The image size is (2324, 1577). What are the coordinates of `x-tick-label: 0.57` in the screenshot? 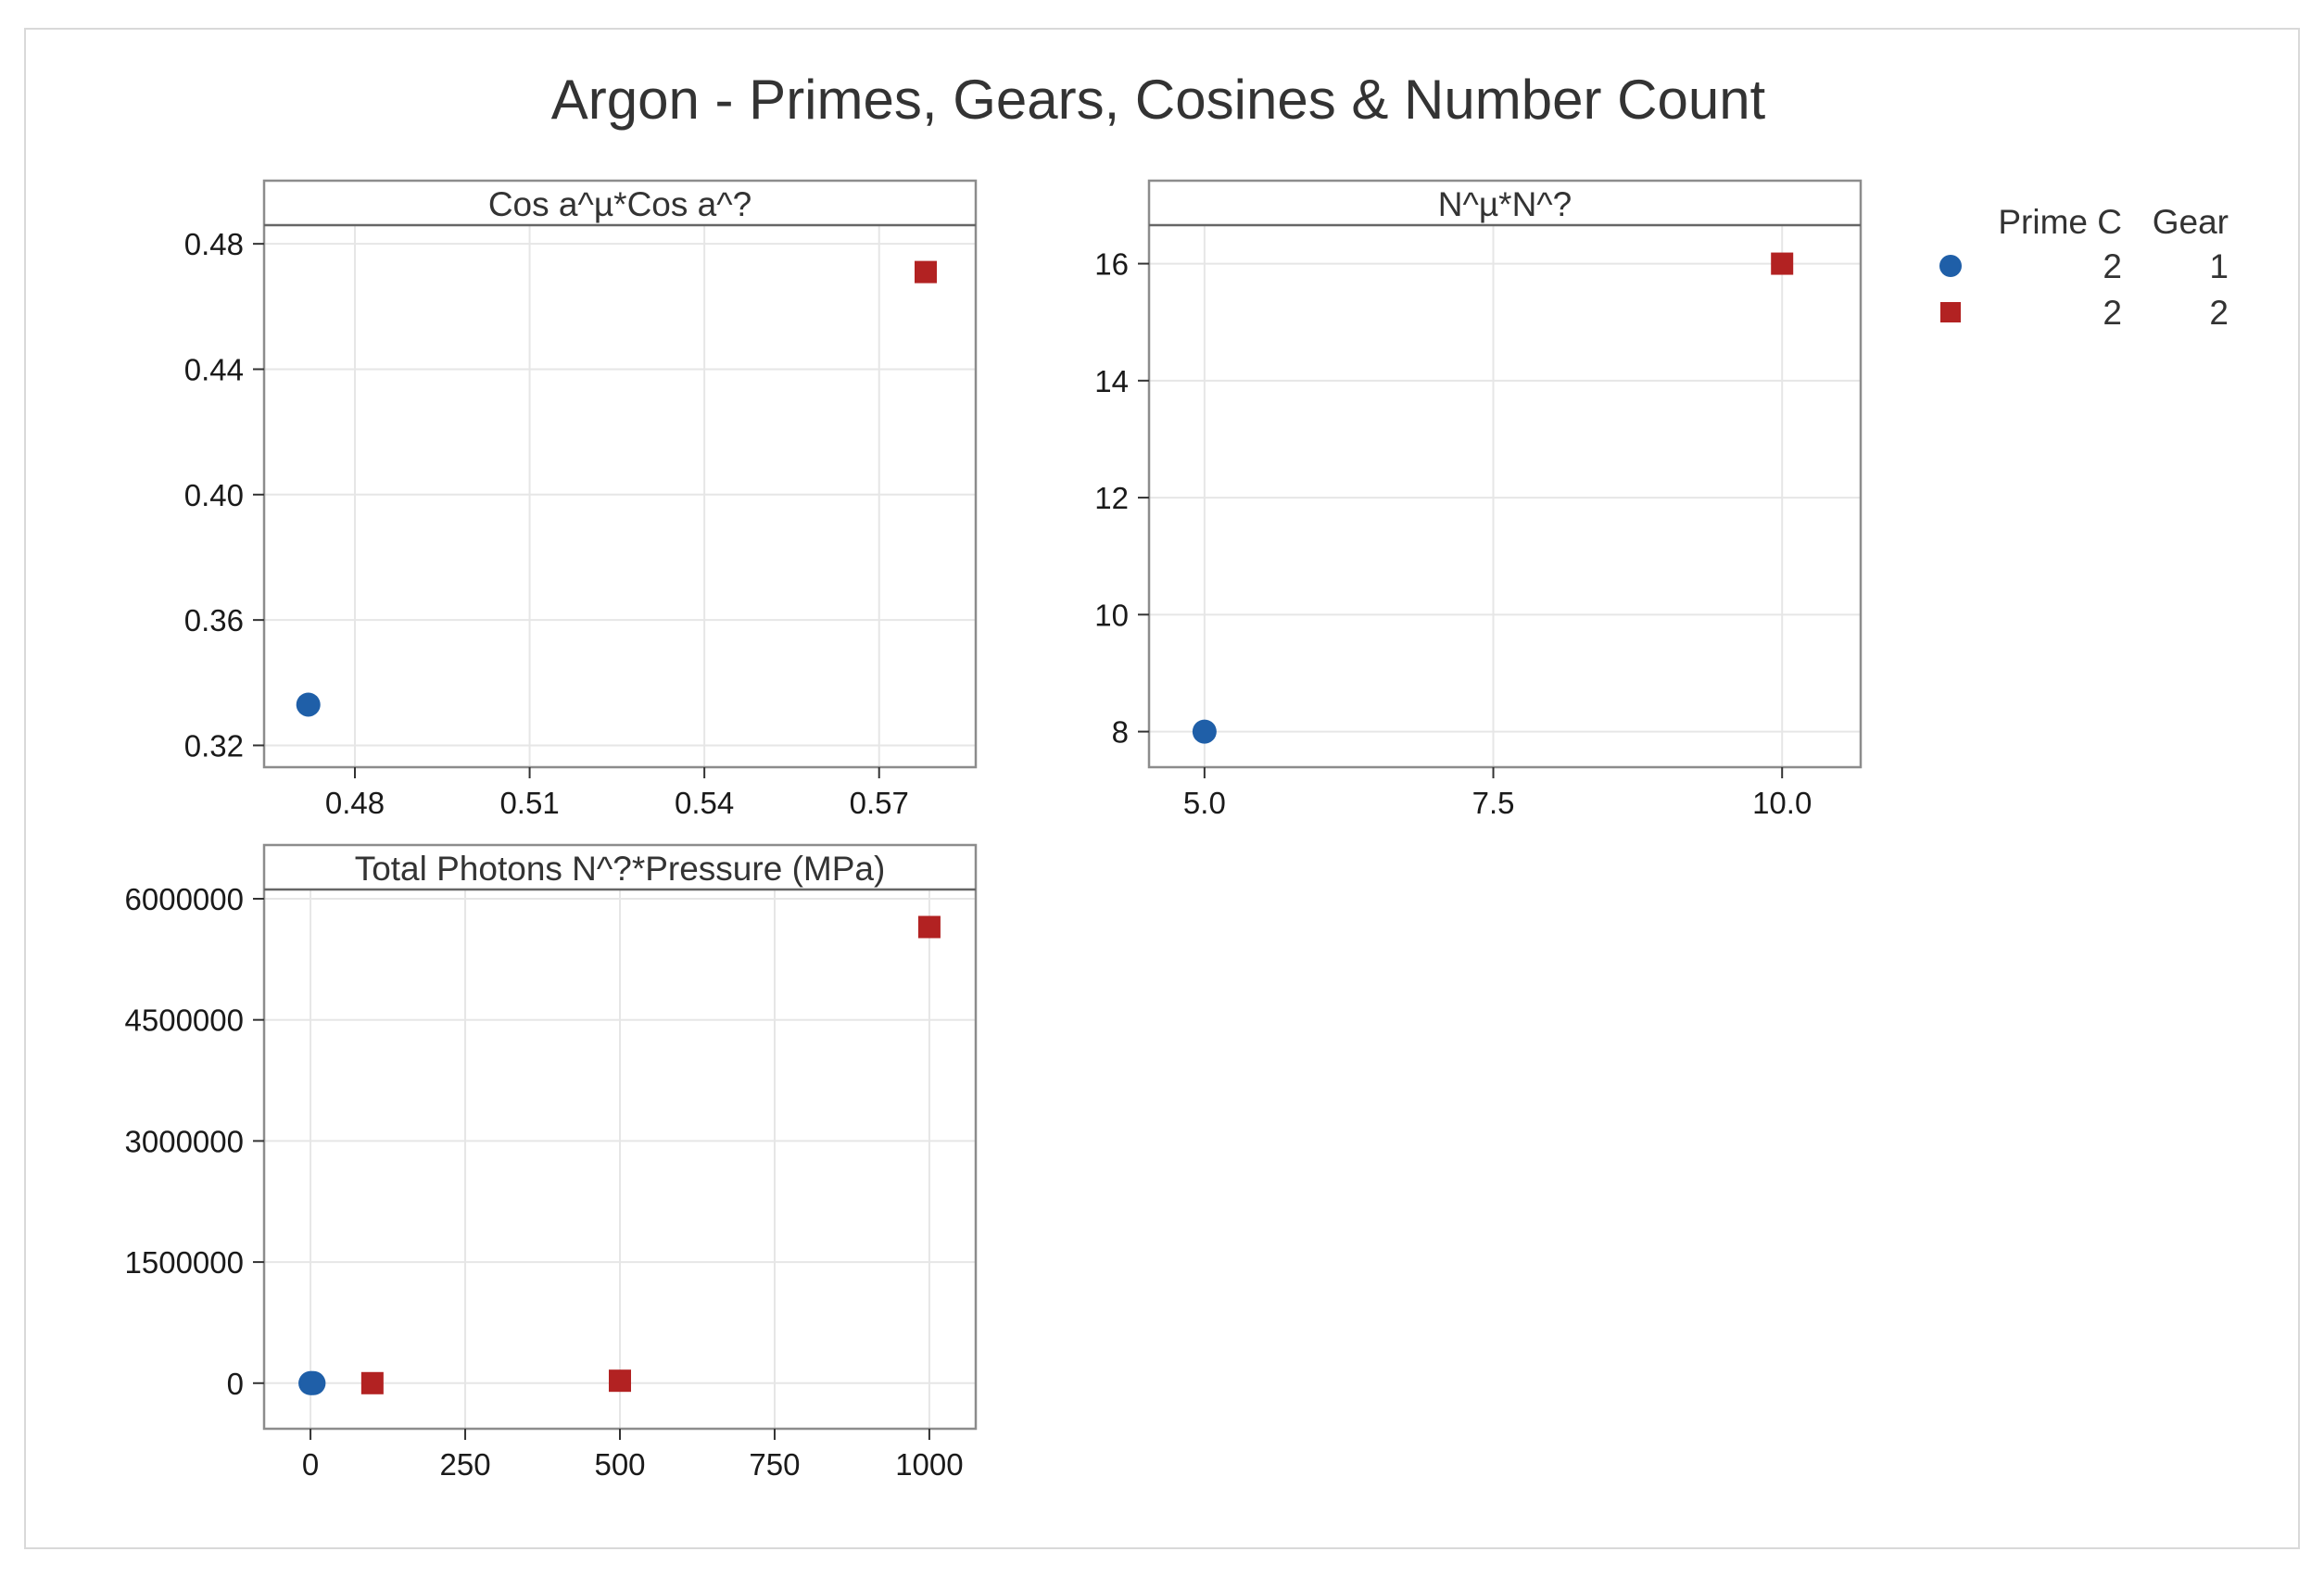 It's located at (879, 803).